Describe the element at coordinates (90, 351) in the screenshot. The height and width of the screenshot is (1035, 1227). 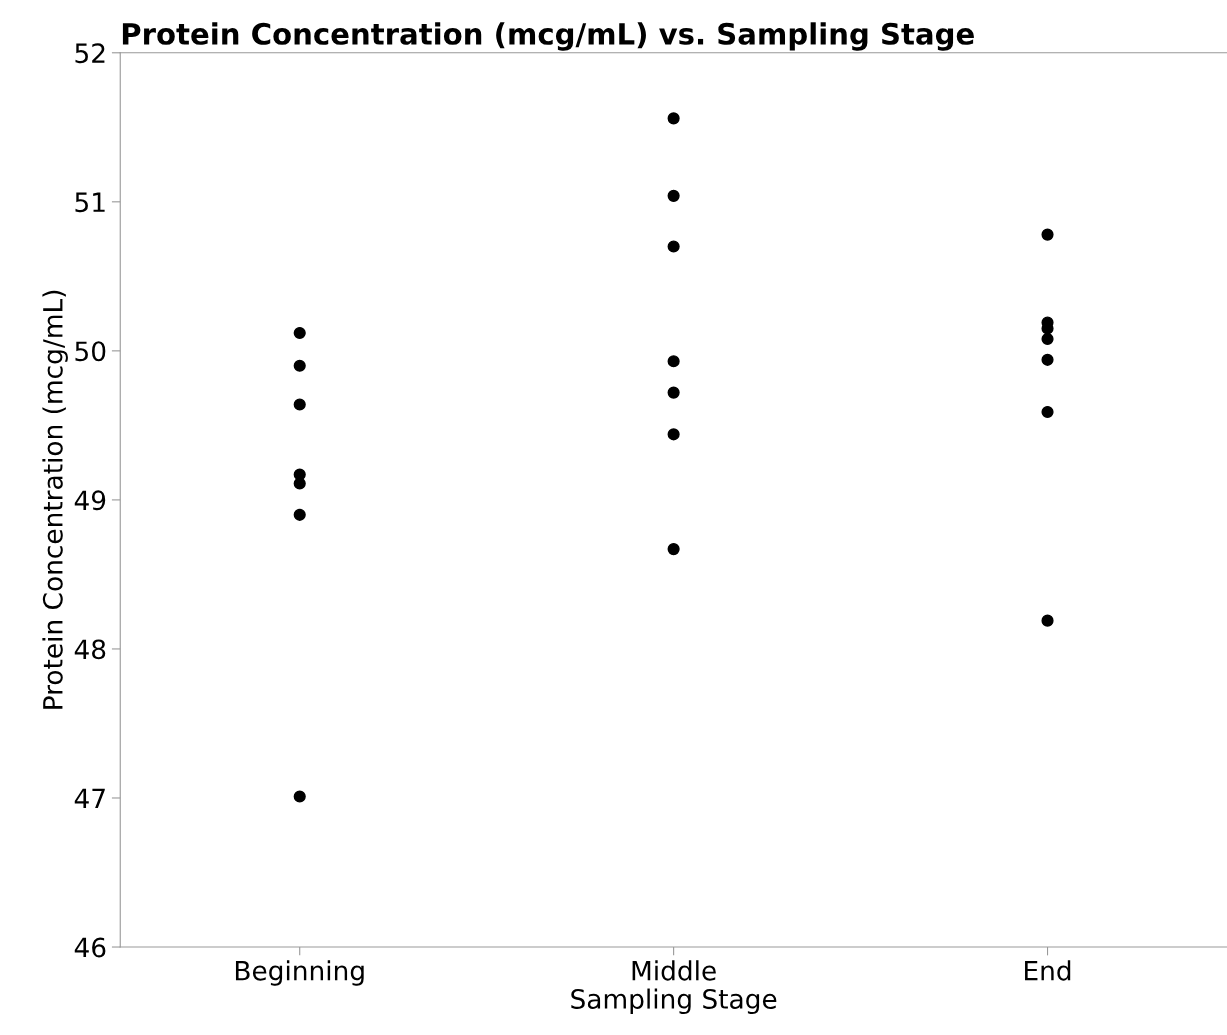
I see `y-tick-label: 50` at that location.